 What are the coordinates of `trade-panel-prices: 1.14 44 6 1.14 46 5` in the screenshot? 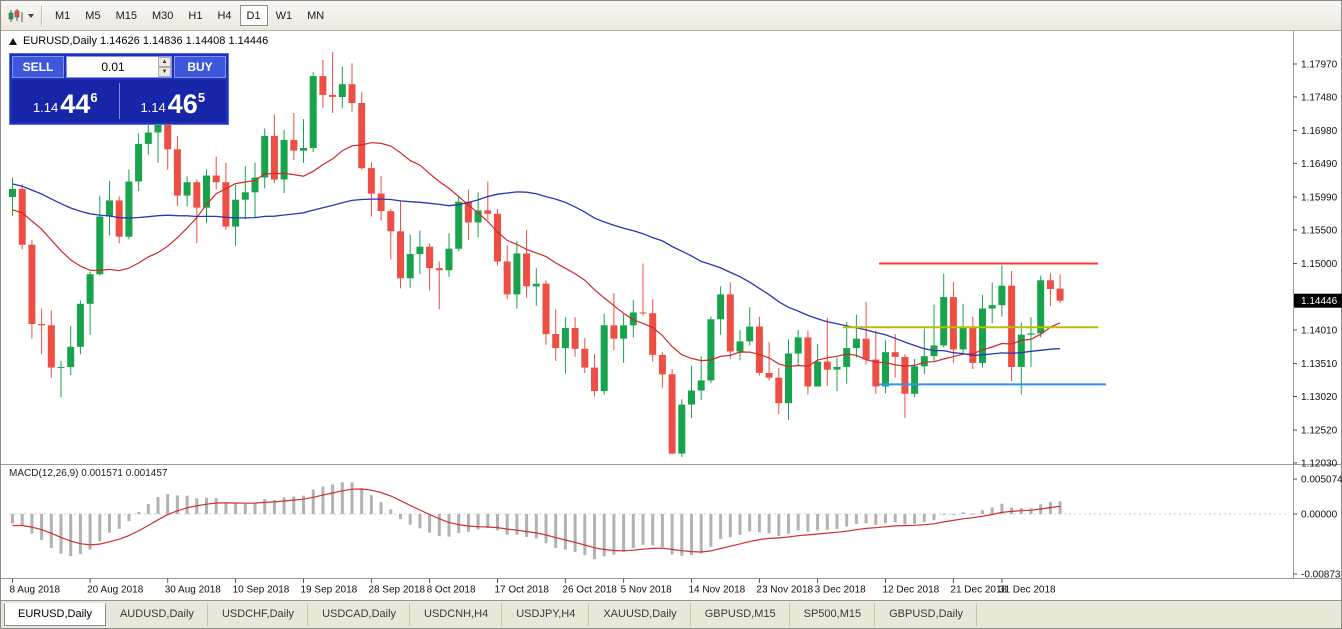 It's located at (119, 101).